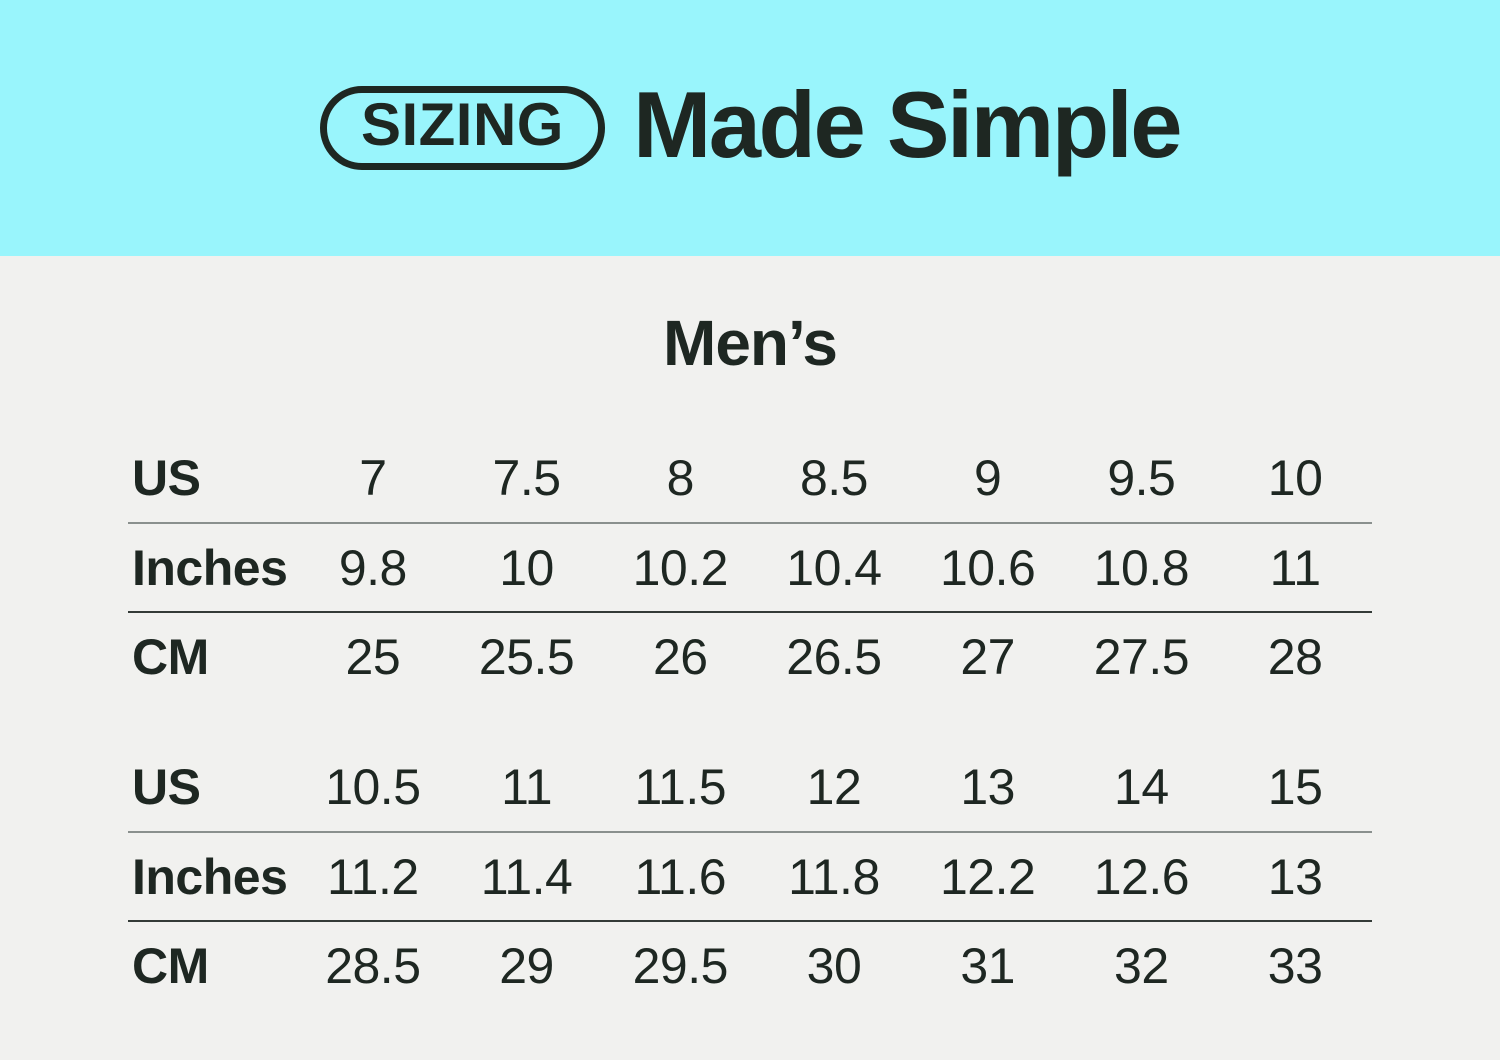  I want to click on size-value: 11.8, so click(834, 877).